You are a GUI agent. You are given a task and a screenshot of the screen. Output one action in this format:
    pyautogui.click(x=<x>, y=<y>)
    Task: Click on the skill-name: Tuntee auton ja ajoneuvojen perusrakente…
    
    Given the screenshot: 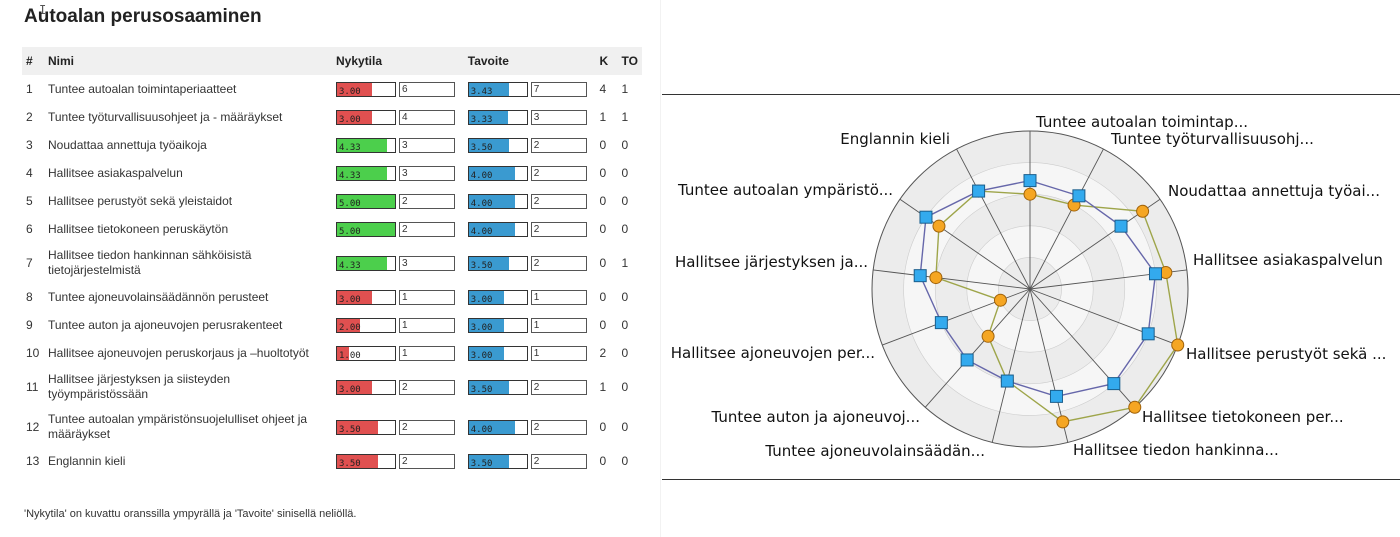 What is the action you would take?
    pyautogui.click(x=165, y=324)
    